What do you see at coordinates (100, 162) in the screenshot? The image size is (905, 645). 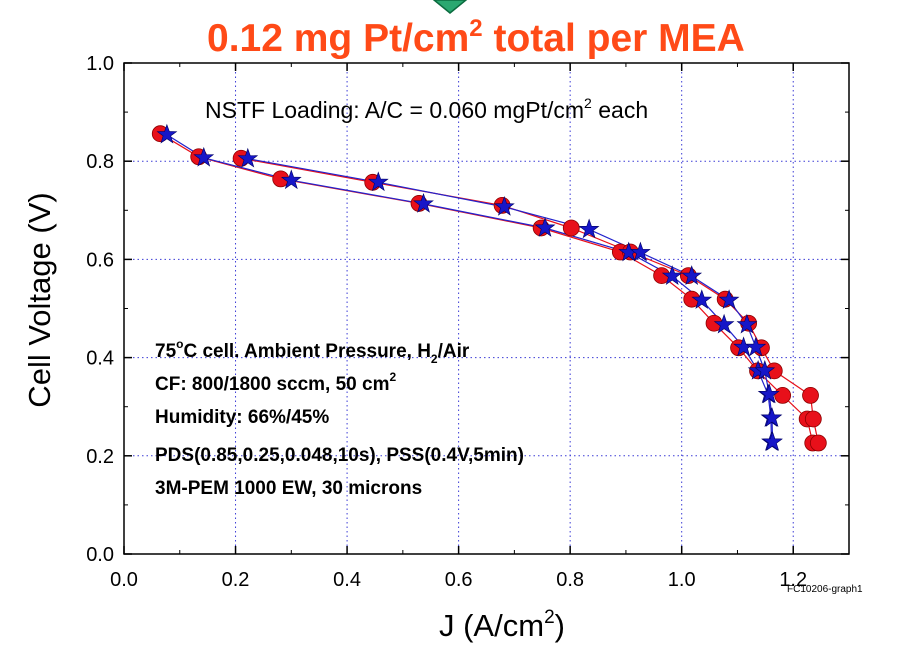 I see `y-tick-label: 0.8` at bounding box center [100, 162].